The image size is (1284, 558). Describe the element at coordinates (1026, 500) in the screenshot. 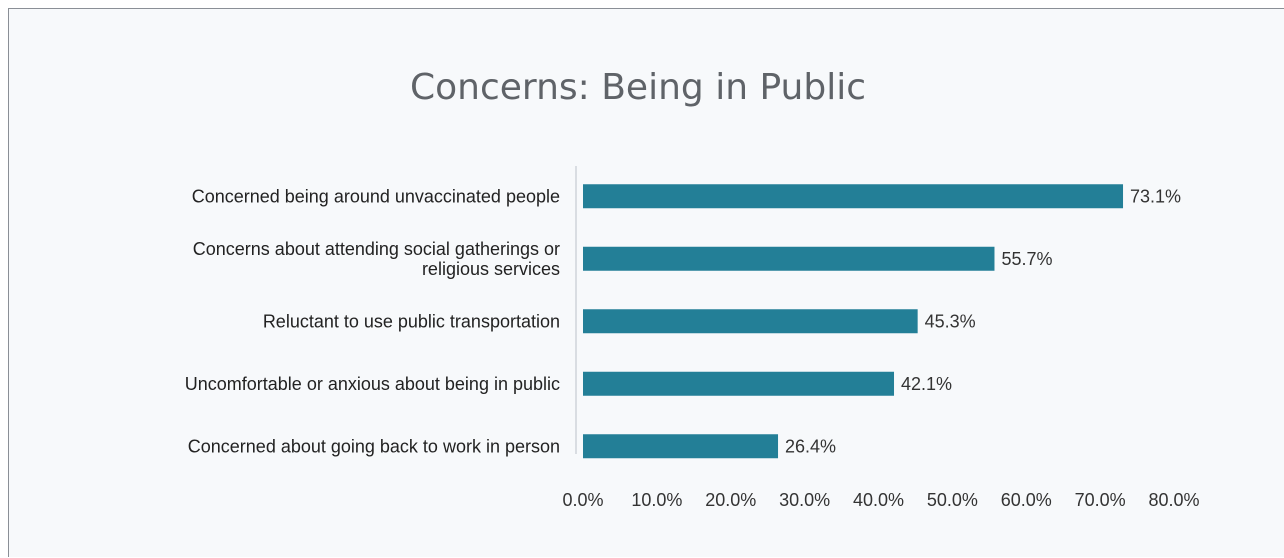

I see `x-tick-label: 60.0%` at that location.